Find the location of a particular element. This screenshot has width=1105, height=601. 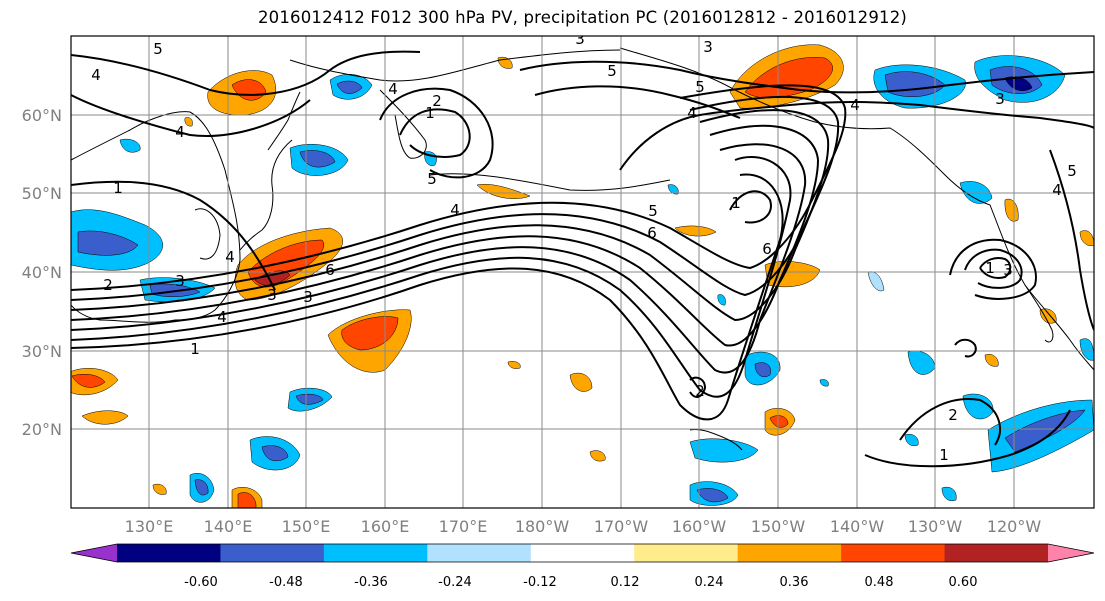

coastline-japan is located at coordinates (266, 195).